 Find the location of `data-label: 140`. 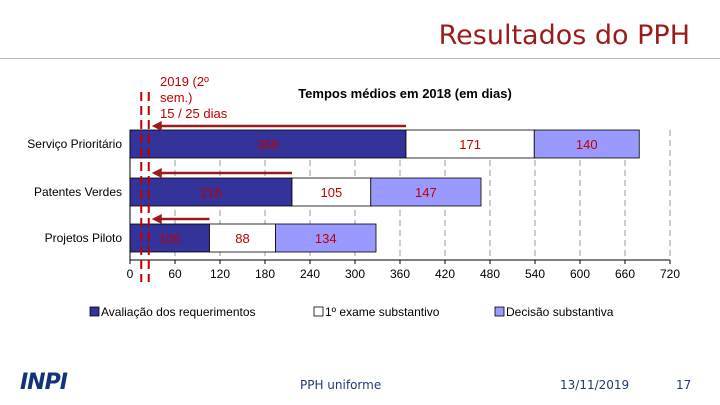

data-label: 140 is located at coordinates (587, 144).